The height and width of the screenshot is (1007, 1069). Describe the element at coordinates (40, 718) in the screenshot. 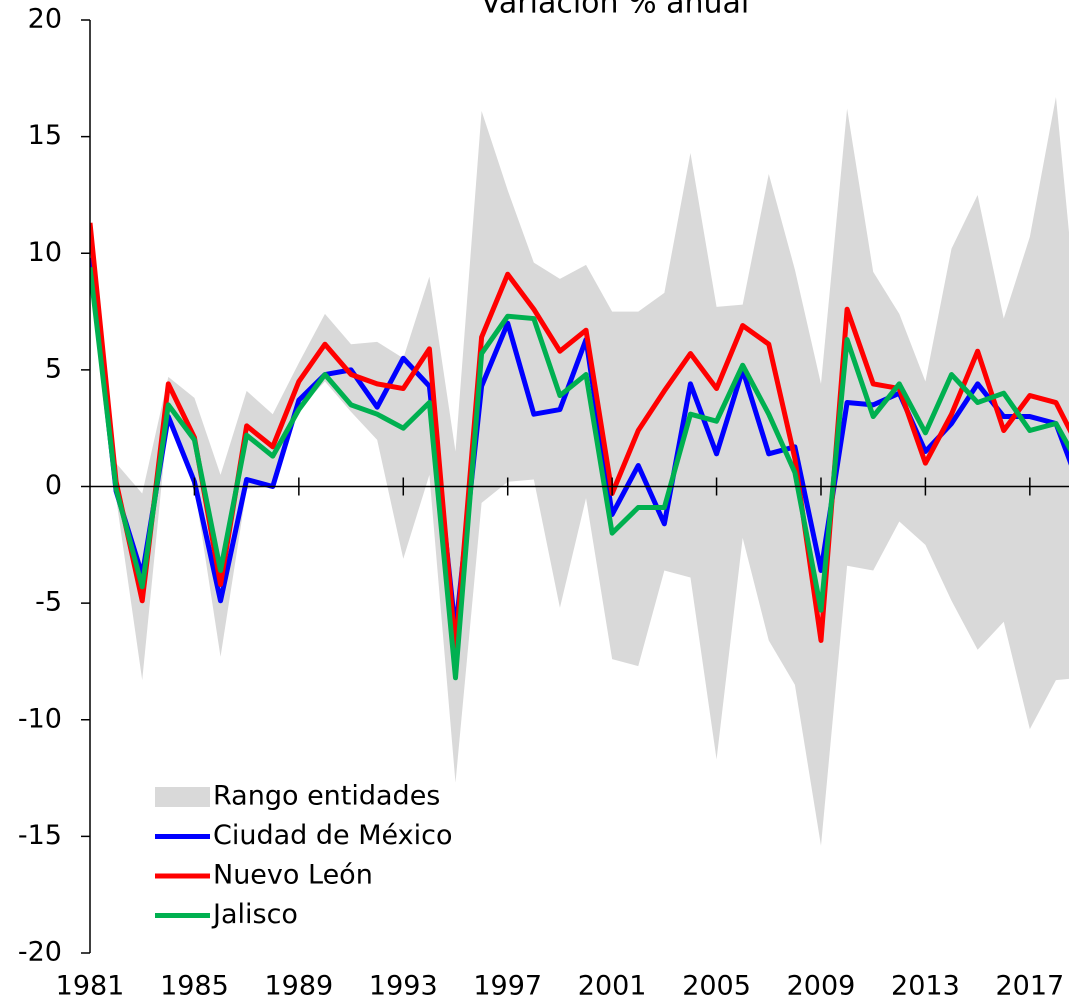

I see `y-tick-label: -10` at that location.